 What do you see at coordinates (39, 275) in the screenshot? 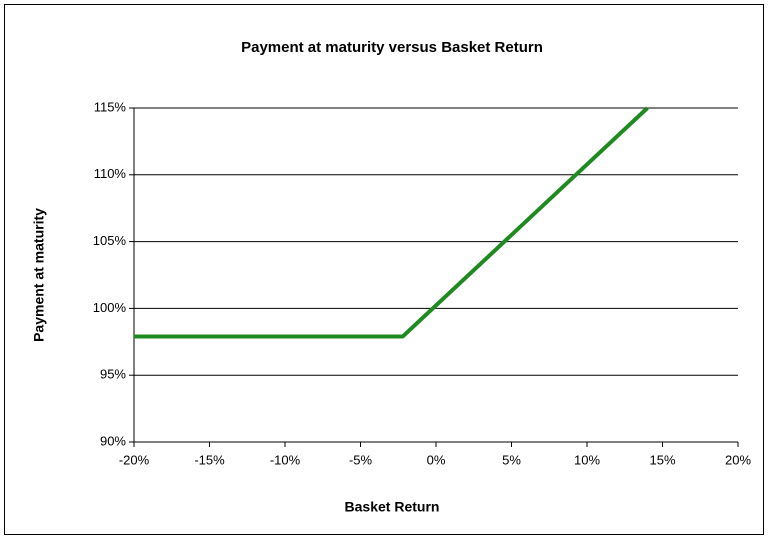
I see `y-axis-title: Payment at maturity` at bounding box center [39, 275].